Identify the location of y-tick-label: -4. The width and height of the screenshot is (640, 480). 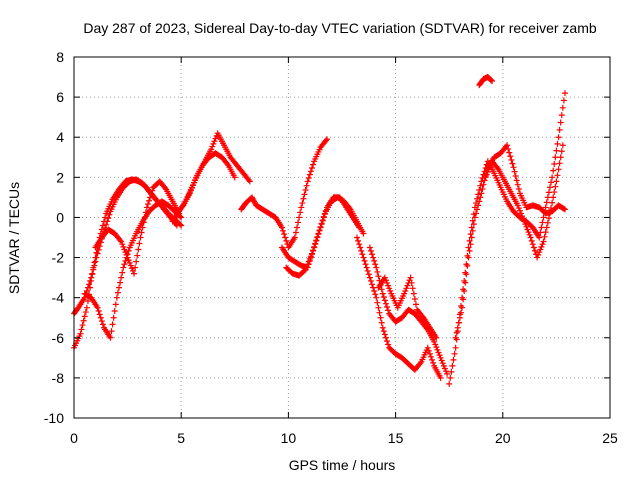
(58, 298).